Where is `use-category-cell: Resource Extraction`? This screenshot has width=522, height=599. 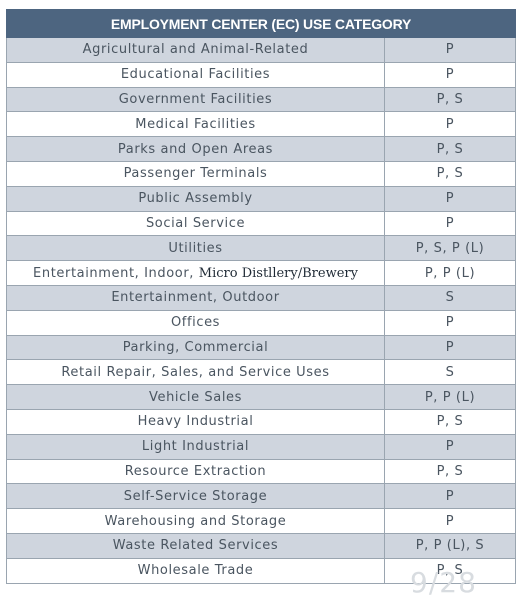
use-category-cell: Resource Extraction is located at coordinates (195, 471).